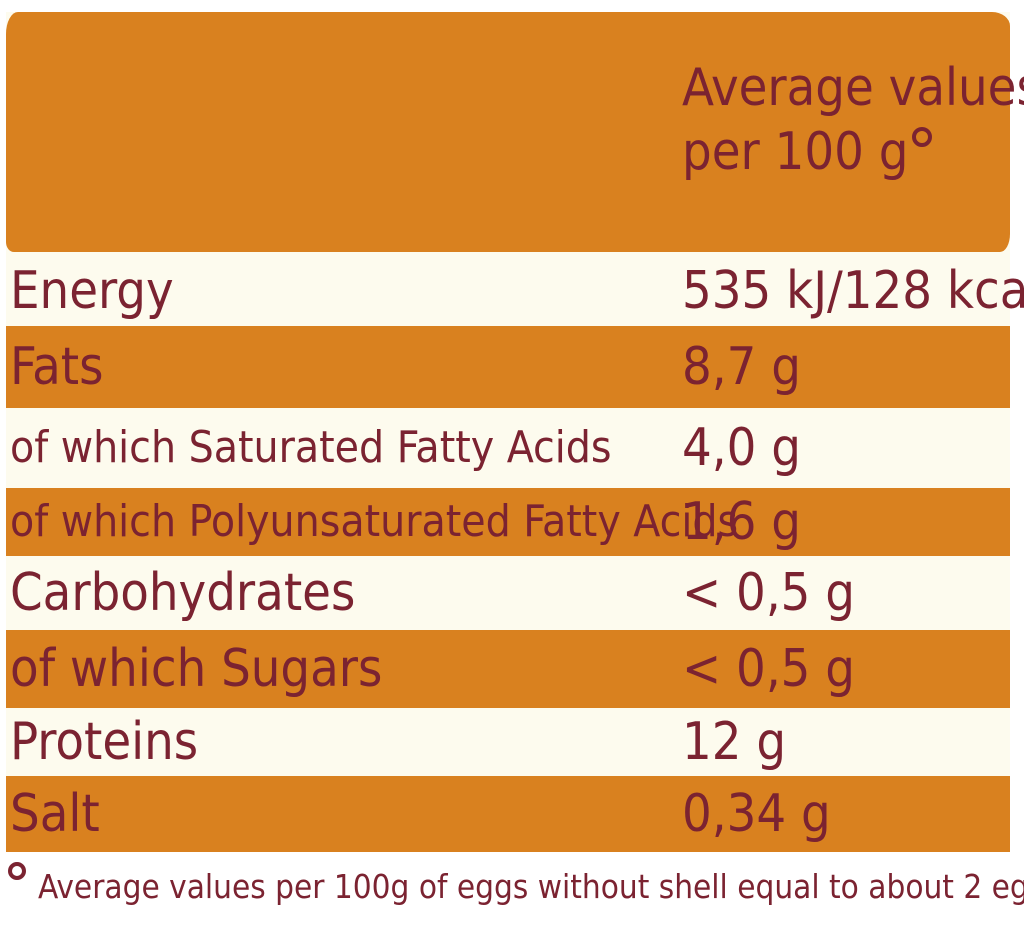 The height and width of the screenshot is (927, 1024). What do you see at coordinates (508, 669) in the screenshot?
I see `table-row-sugars: of which Sugars < 0,5 g` at bounding box center [508, 669].